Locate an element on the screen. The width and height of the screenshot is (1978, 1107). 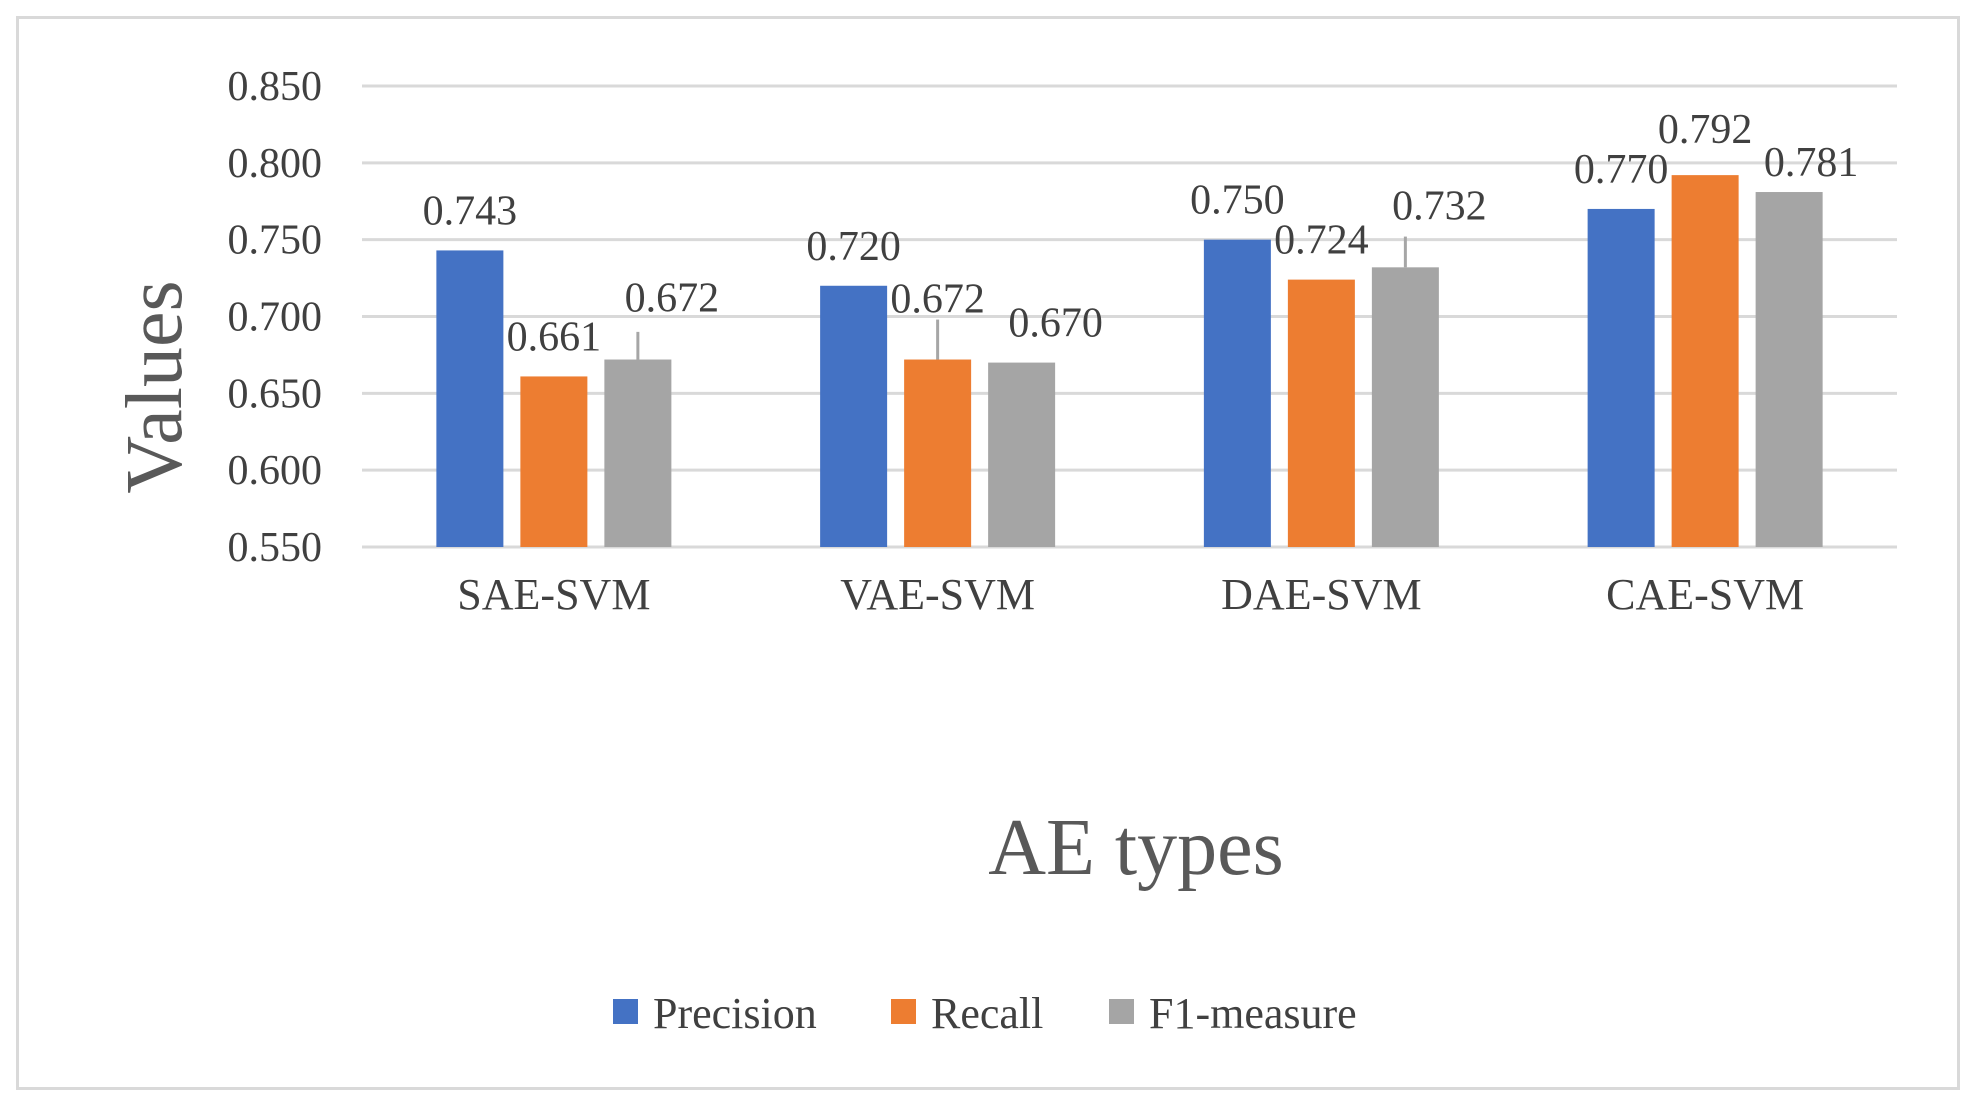
bar-recall-dae-svm is located at coordinates (1321, 413).